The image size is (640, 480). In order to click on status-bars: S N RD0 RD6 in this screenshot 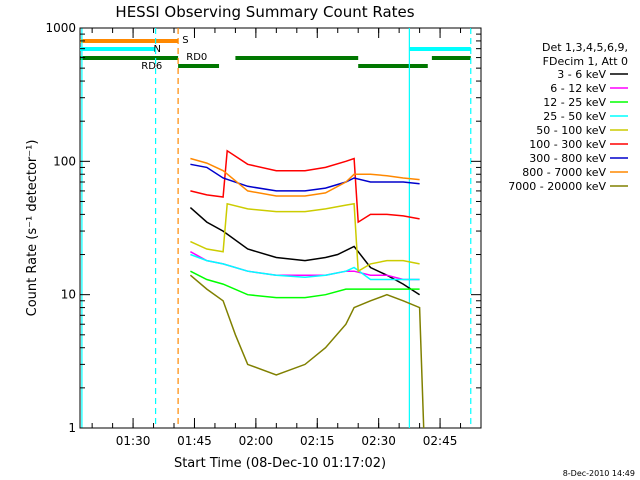, I will do `click(275, 53)`.